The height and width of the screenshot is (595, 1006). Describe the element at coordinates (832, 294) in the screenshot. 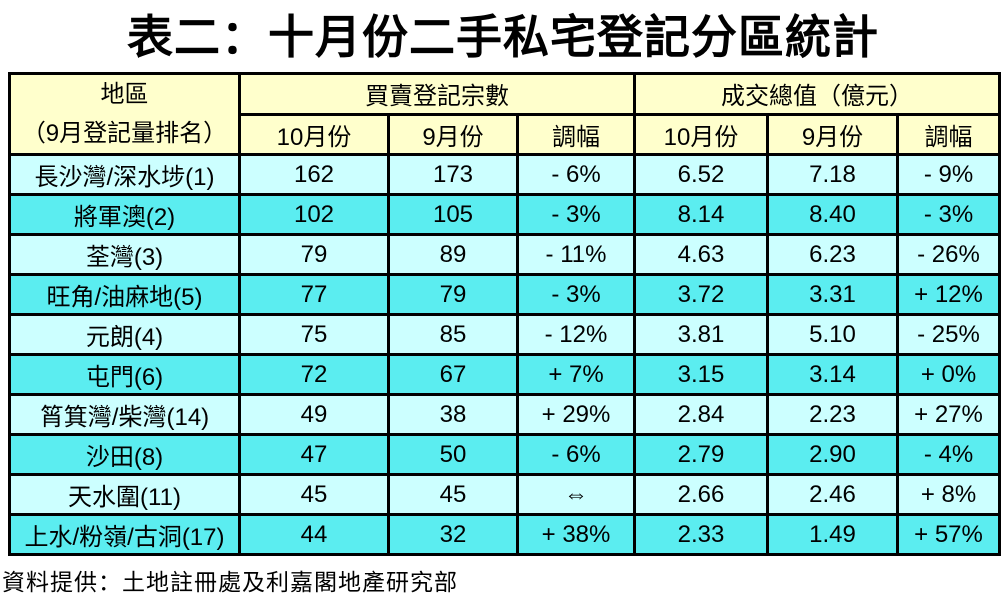

I see `value-sep-cell: 3.31` at that location.